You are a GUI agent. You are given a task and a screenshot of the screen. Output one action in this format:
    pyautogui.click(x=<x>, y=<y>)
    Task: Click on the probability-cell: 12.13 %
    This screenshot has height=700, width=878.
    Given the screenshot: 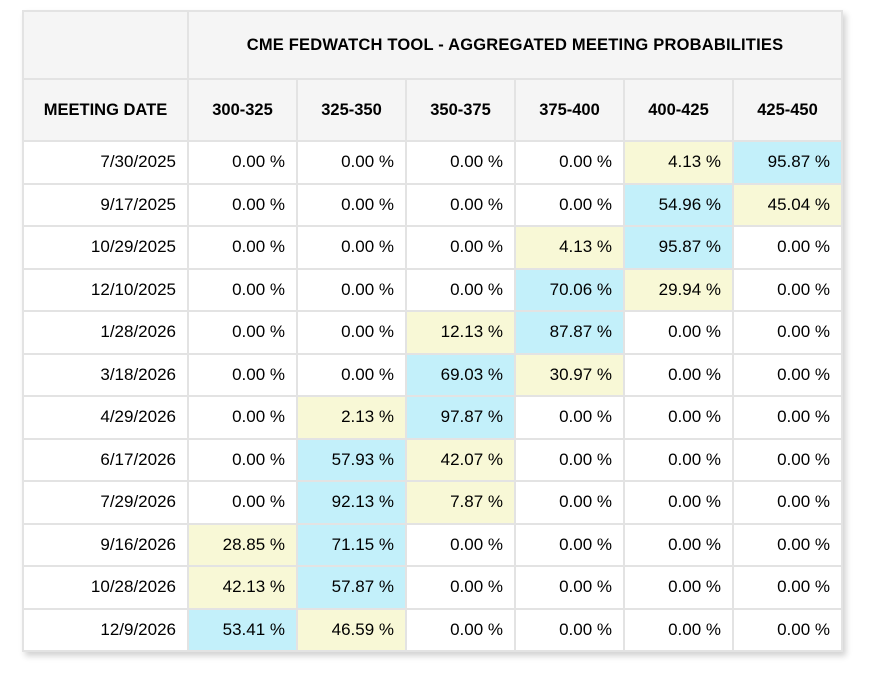 What is the action you would take?
    pyautogui.click(x=460, y=332)
    